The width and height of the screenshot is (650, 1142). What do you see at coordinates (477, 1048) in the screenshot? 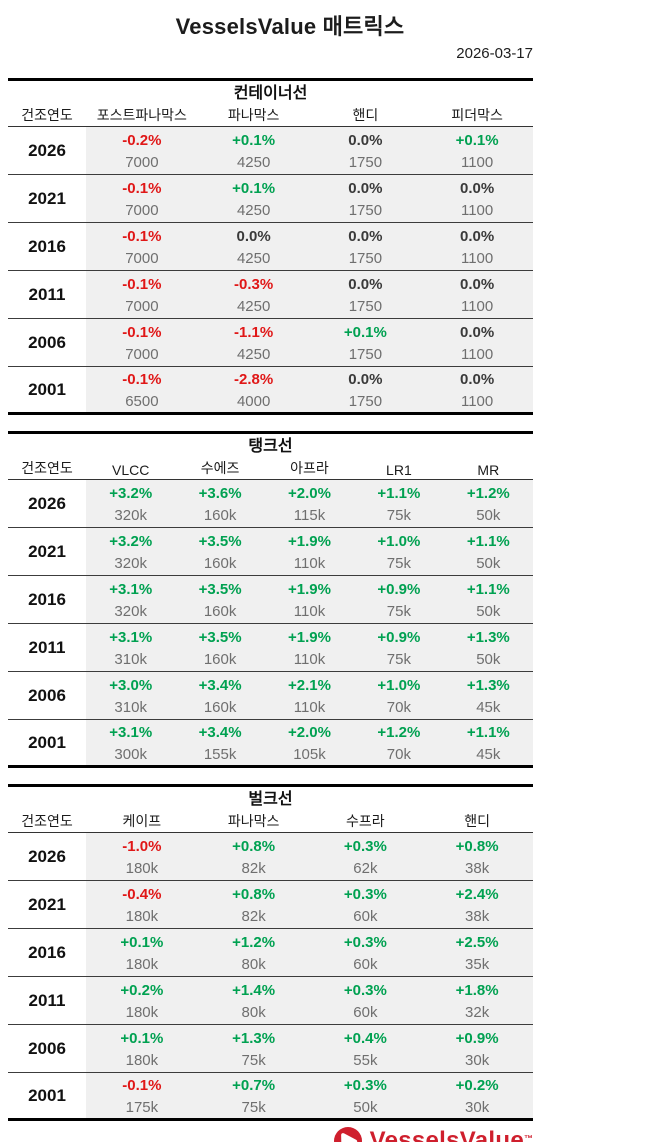
I see `value-cell: +0.9% 30k` at bounding box center [477, 1048].